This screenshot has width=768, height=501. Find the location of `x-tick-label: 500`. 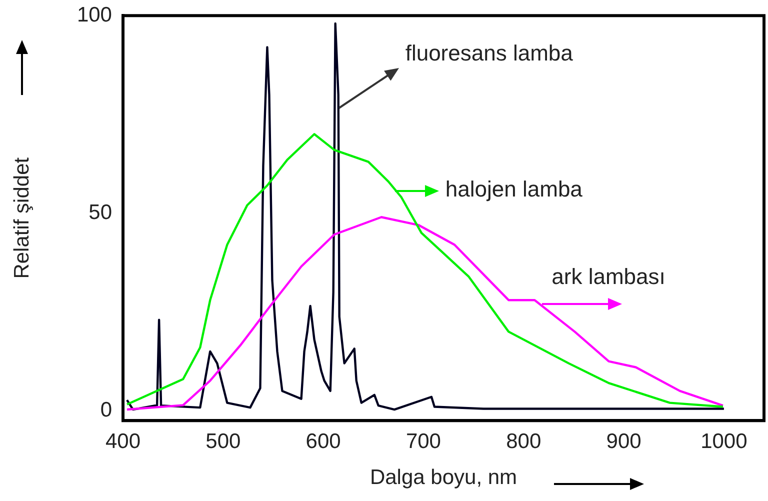

x-tick-label: 500 is located at coordinates (223, 441).